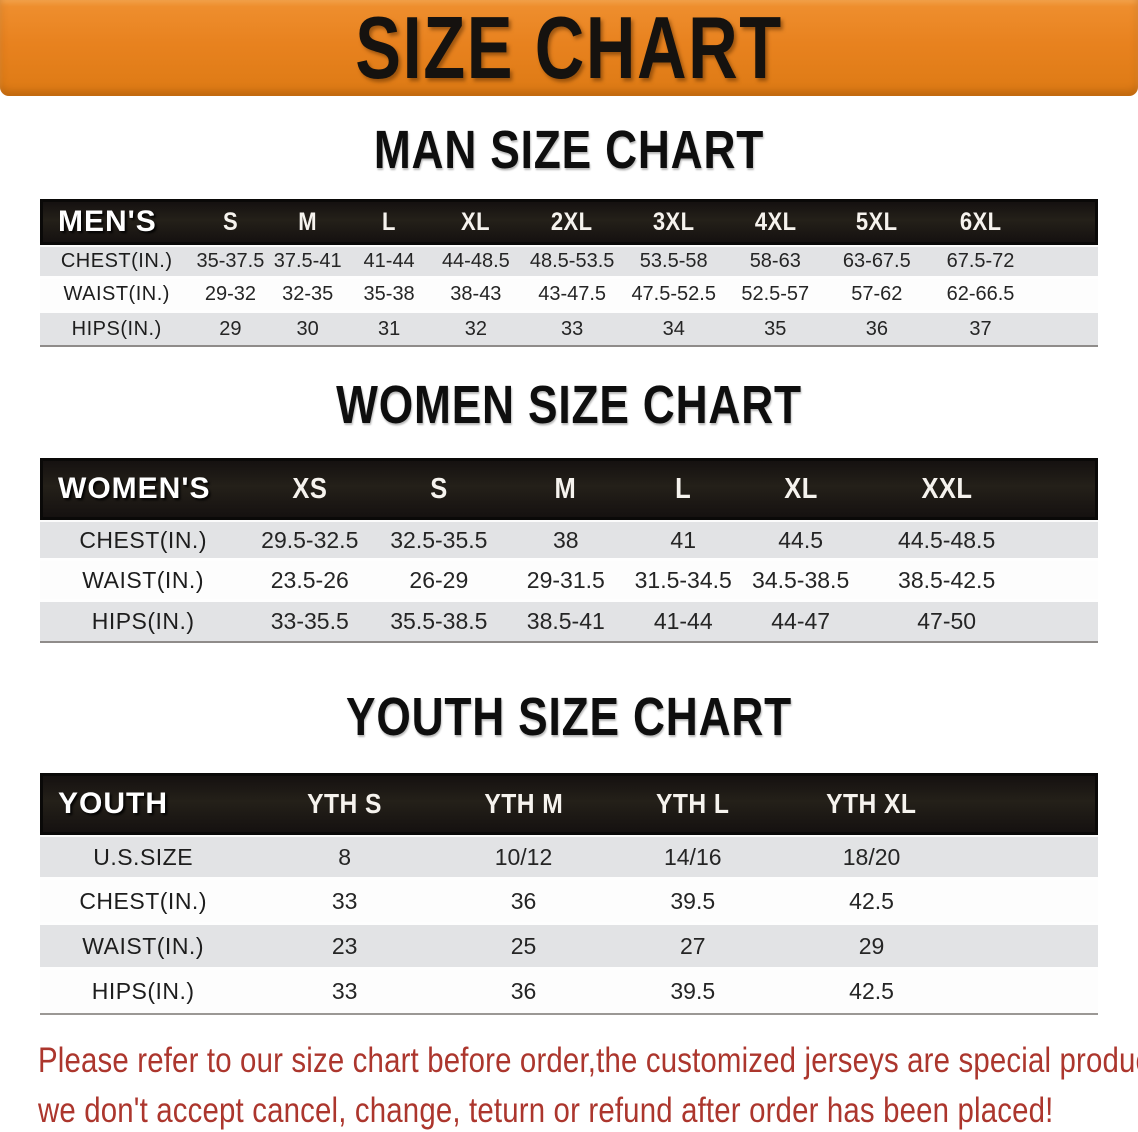 Image resolution: width=1138 pixels, height=1132 pixels. Describe the element at coordinates (117, 262) in the screenshot. I see `measurement-label: CHEST(IN.)` at that location.